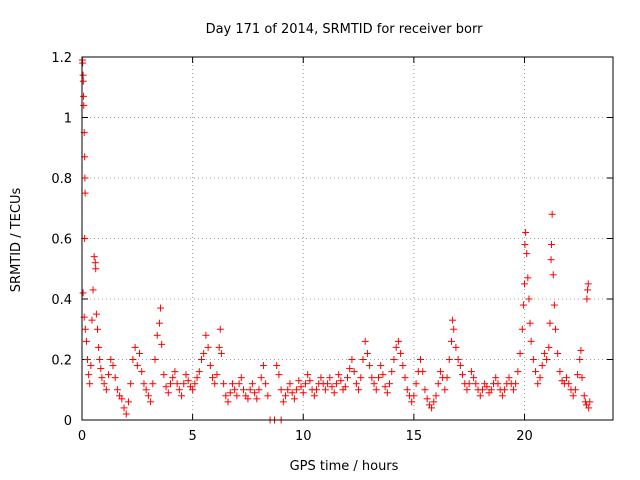 Image resolution: width=640 pixels, height=480 pixels. I want to click on y-tick-label: 0.2, so click(61, 361).